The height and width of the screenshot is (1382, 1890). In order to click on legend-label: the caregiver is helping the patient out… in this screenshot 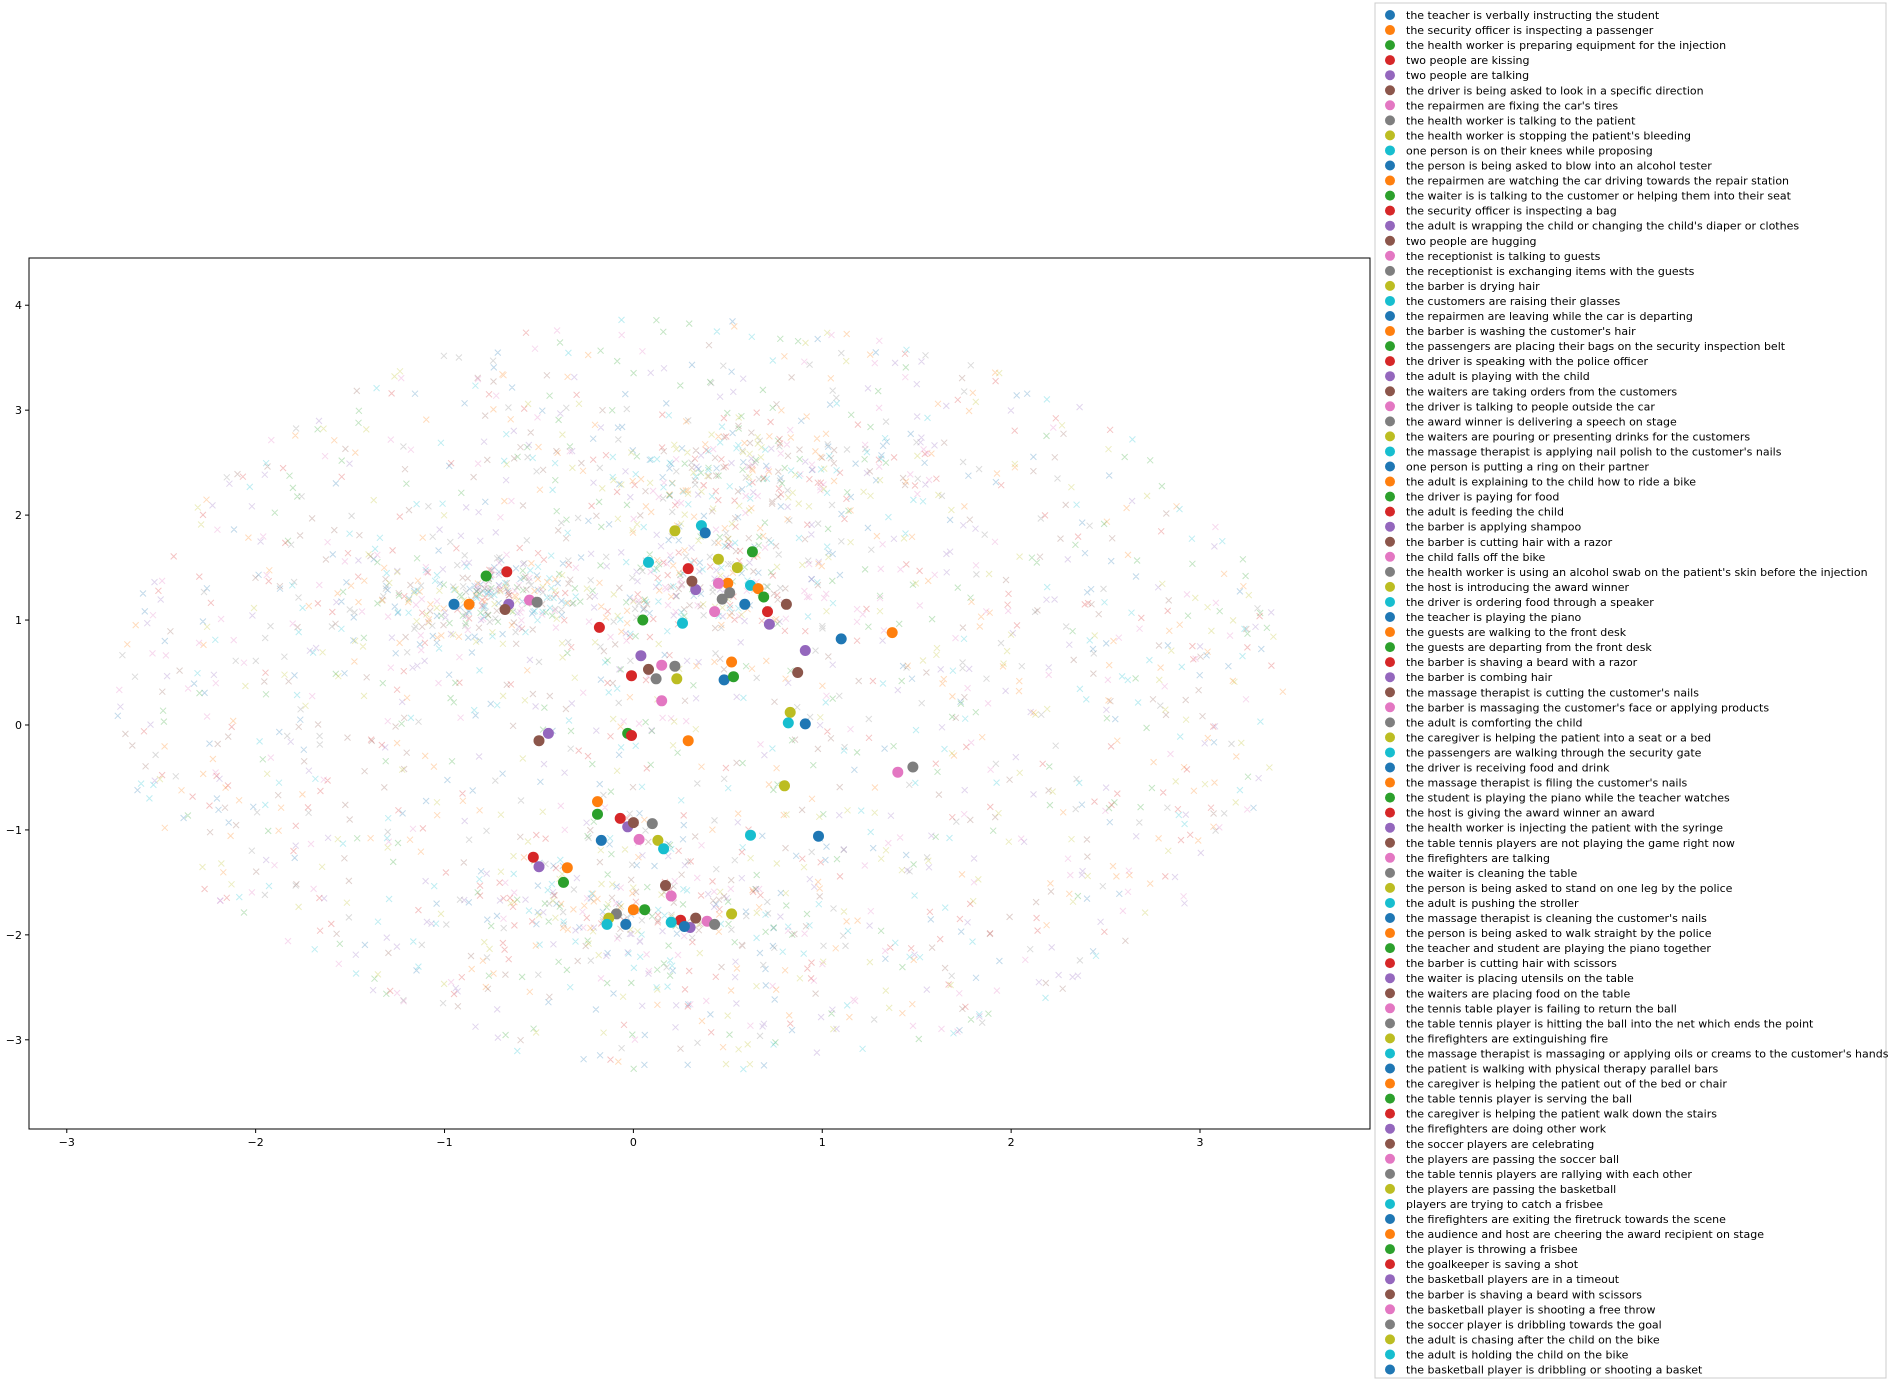, I will do `click(1566, 1084)`.